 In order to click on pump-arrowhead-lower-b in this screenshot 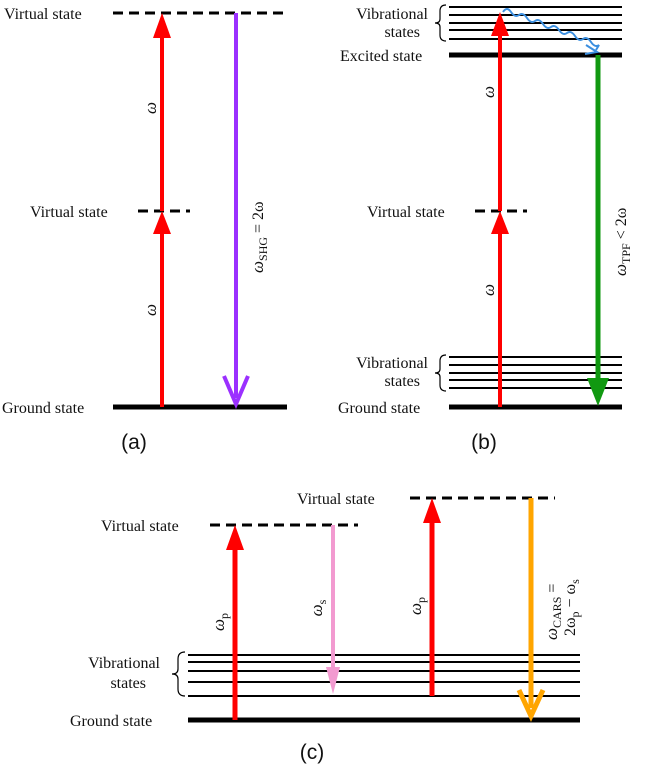, I will do `click(500, 222)`.